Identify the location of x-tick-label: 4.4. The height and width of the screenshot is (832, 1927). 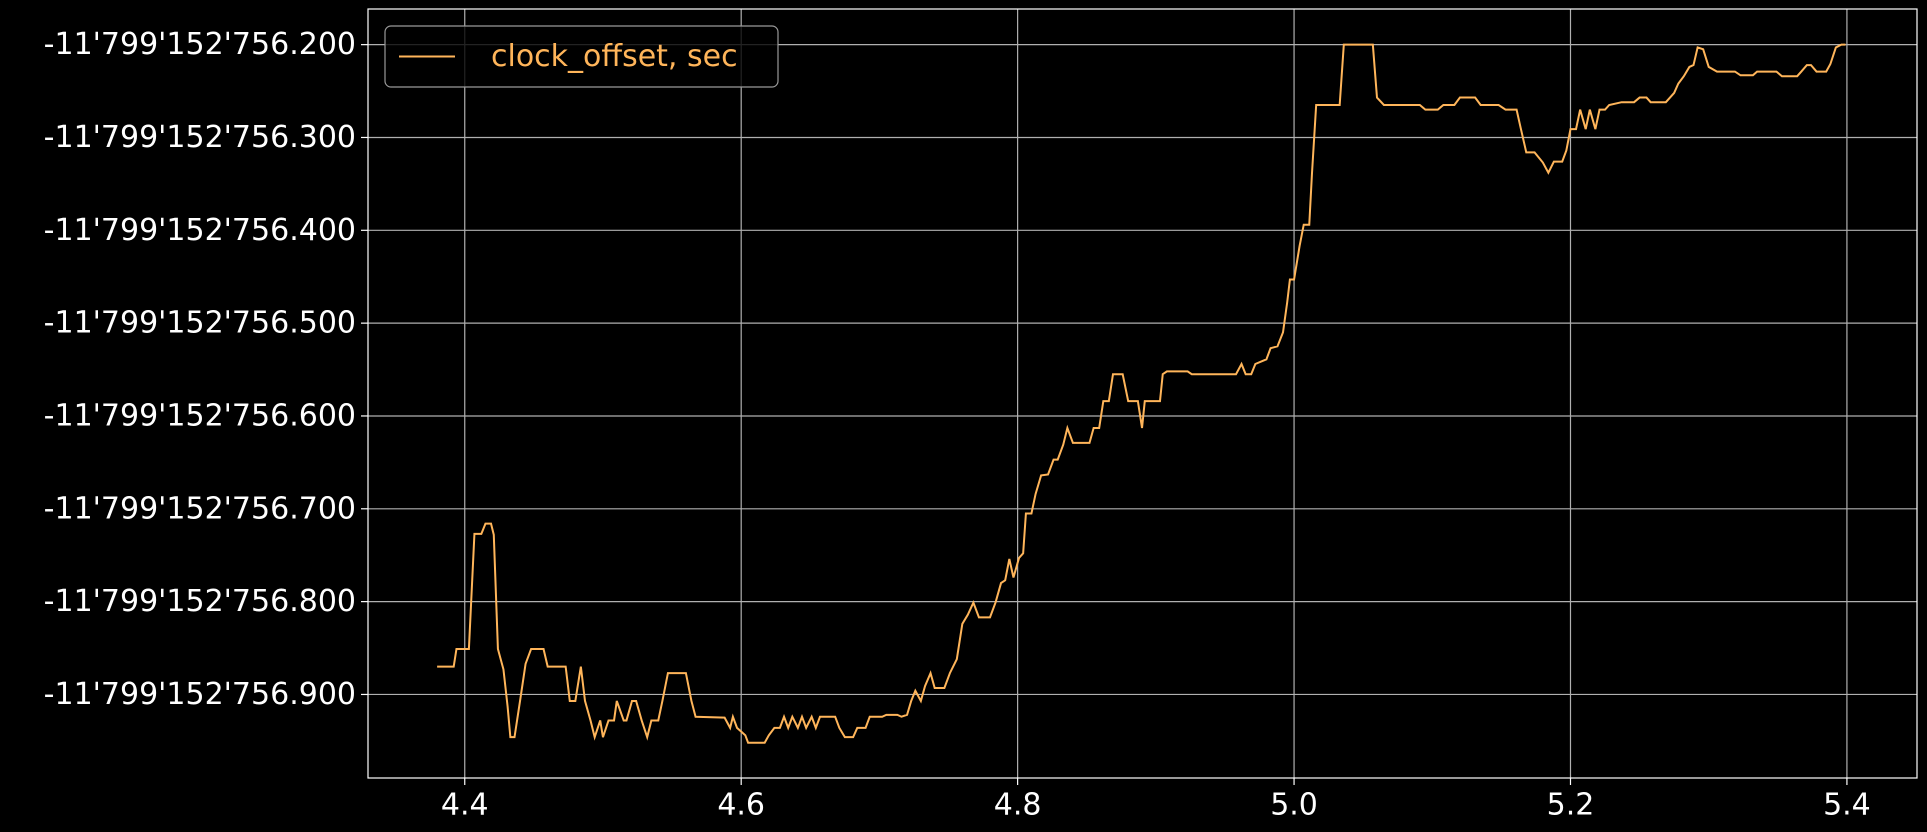
(465, 805).